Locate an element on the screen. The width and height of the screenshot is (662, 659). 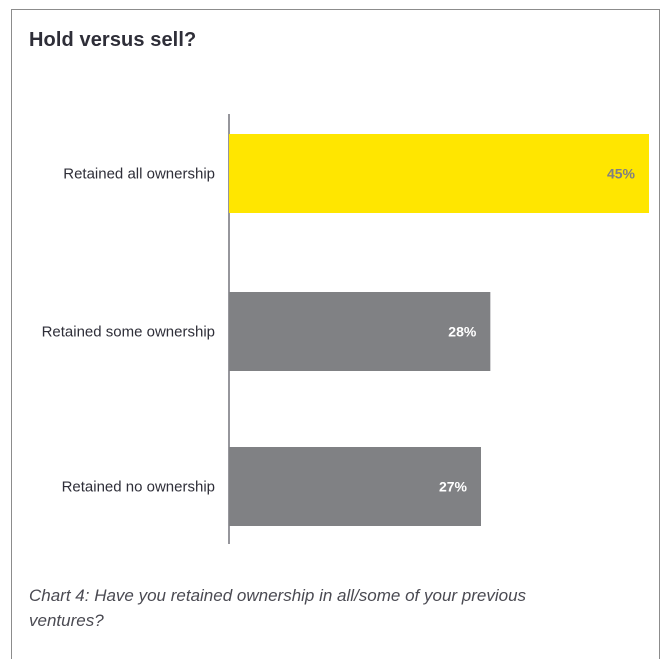
category-label-1: Retained all ownership is located at coordinates (139, 174).